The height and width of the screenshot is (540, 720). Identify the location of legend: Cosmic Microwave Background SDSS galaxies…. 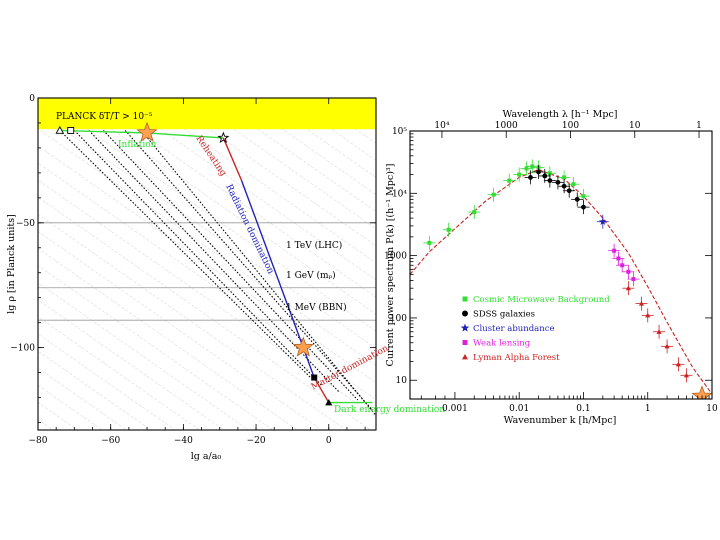
(535, 329).